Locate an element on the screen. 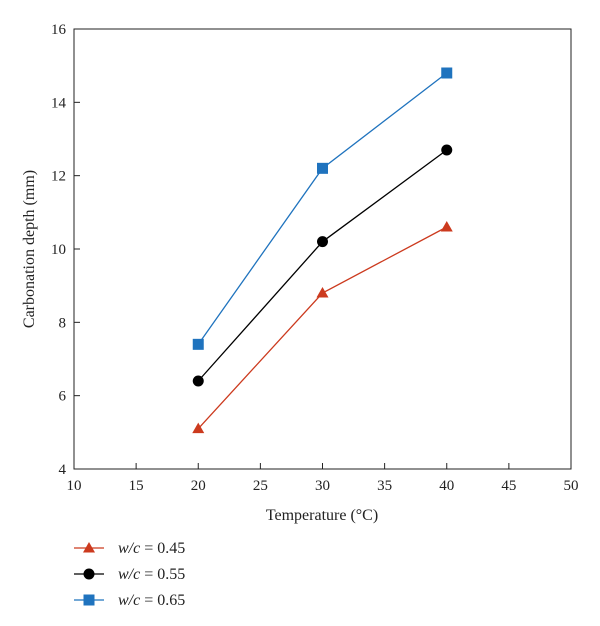  y-tick-label: 12 is located at coordinates (58, 177).